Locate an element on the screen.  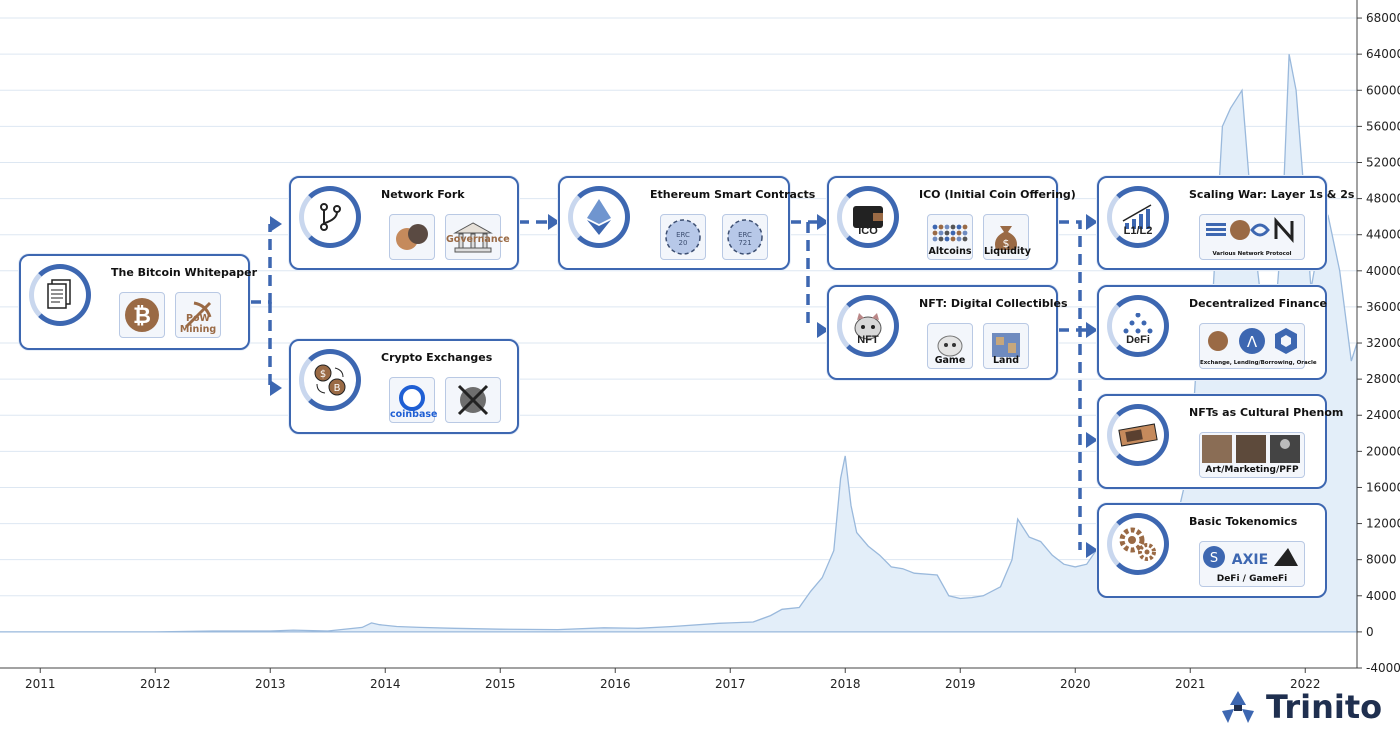
sub-label: Exchange, Lending/Borrowing, Oracle is located at coordinates (1258, 363).